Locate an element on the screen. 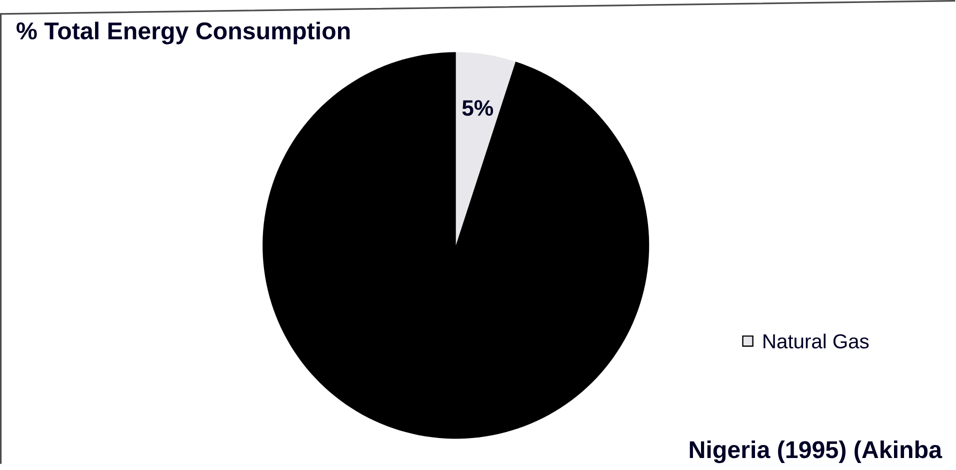  text: Nigeria (1995) (Akinba is located at coordinates (816, 452).